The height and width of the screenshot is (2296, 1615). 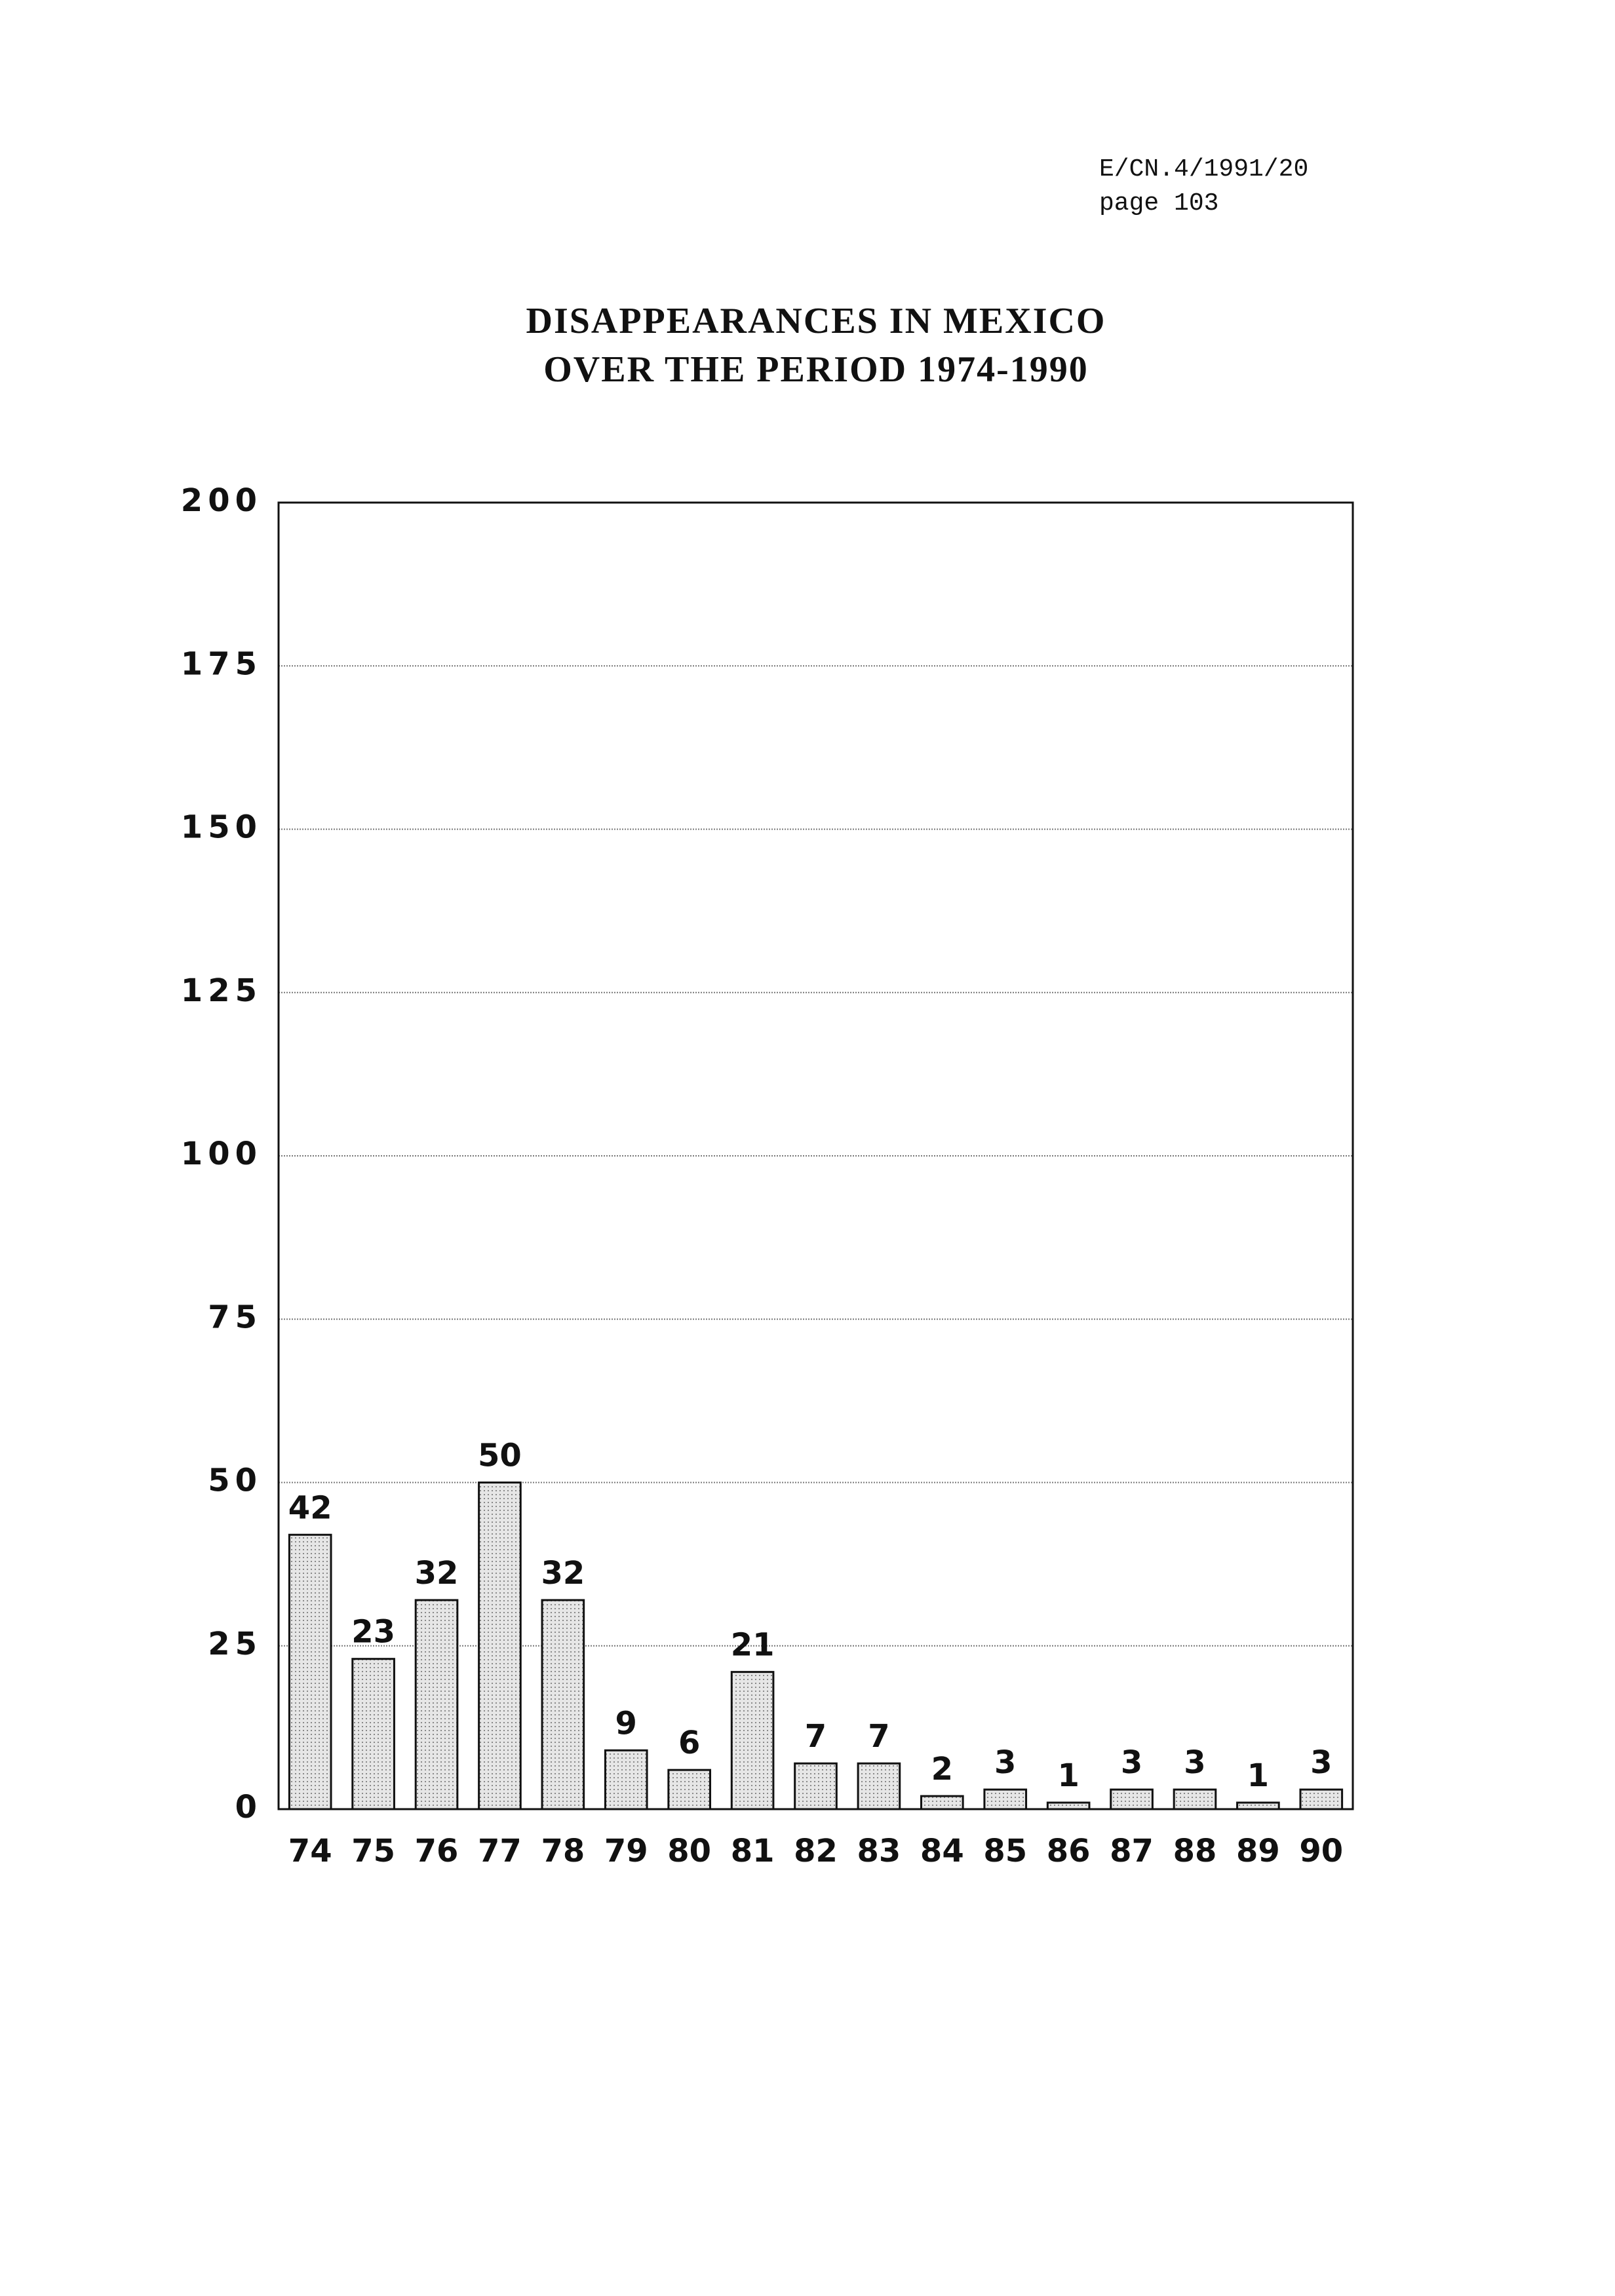 I want to click on y-tick-label: 200, so click(x=221, y=500).